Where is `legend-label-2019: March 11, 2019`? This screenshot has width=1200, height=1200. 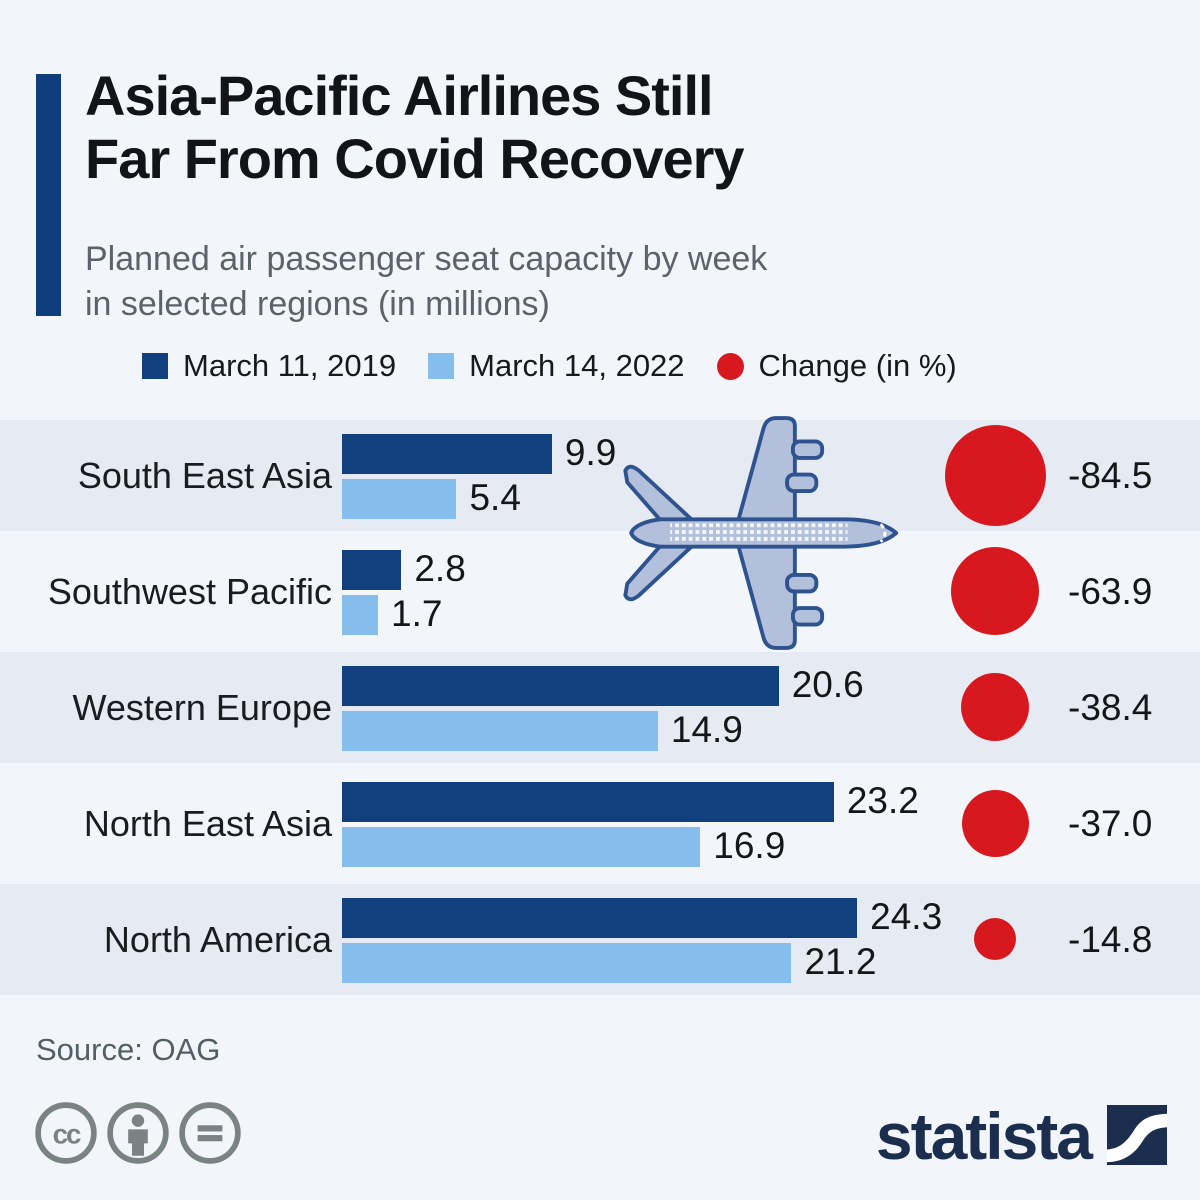 legend-label-2019: March 11, 2019 is located at coordinates (290, 365).